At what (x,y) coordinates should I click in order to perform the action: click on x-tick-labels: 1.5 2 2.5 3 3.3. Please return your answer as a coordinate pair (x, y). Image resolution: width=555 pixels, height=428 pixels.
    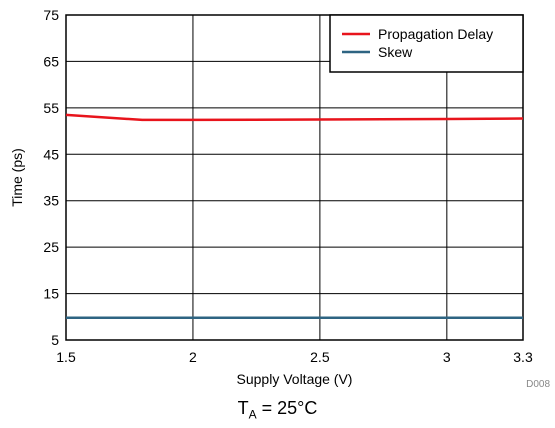
    Looking at the image, I should click on (294, 357).